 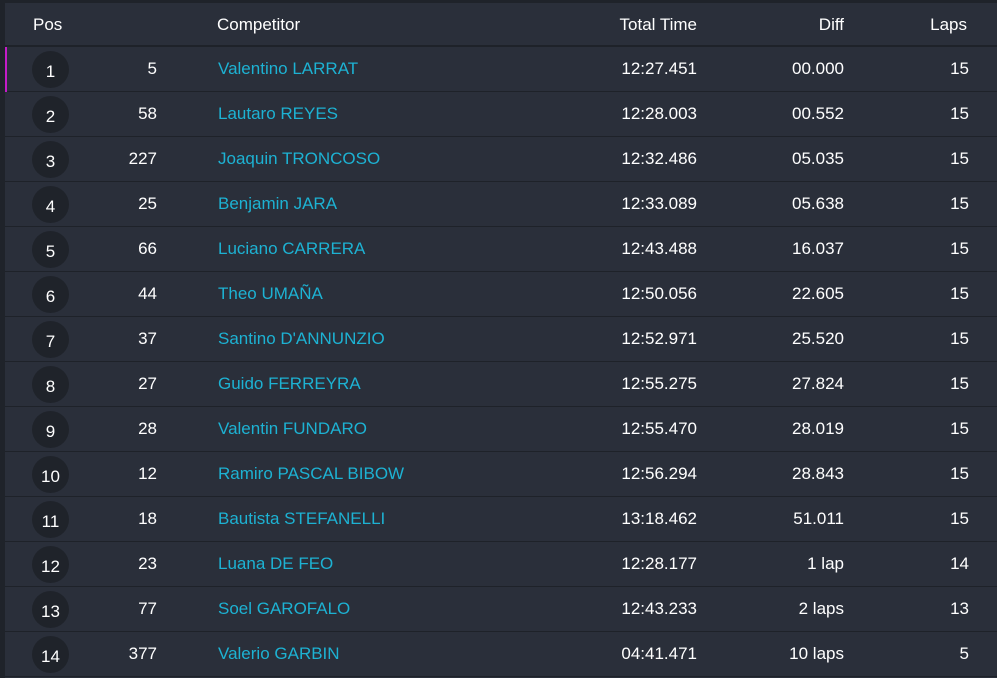 I want to click on position-badge: 8, so click(x=50, y=384).